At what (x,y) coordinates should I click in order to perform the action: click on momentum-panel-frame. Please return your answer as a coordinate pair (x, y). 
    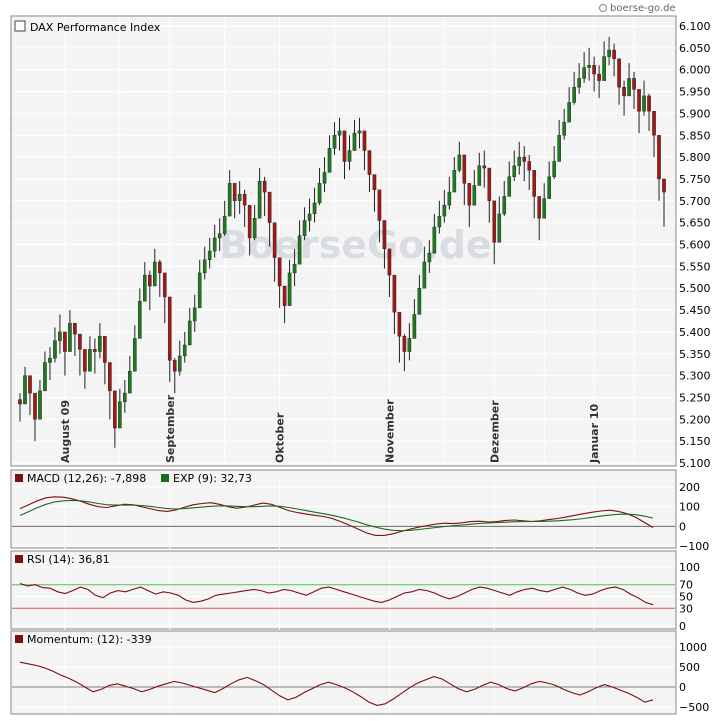
    Looking at the image, I should click on (343, 672).